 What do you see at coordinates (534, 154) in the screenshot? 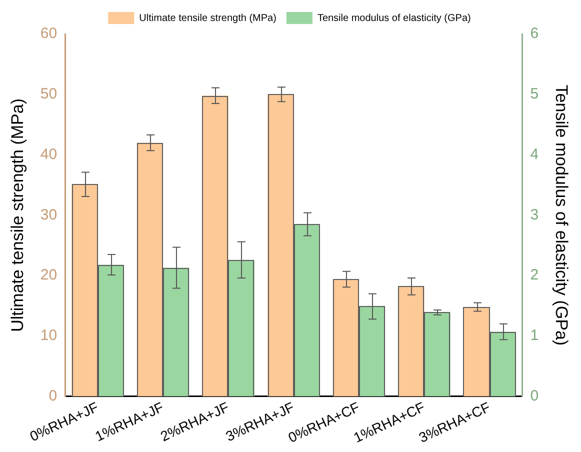
I see `y2-tick-label: 4` at bounding box center [534, 154].